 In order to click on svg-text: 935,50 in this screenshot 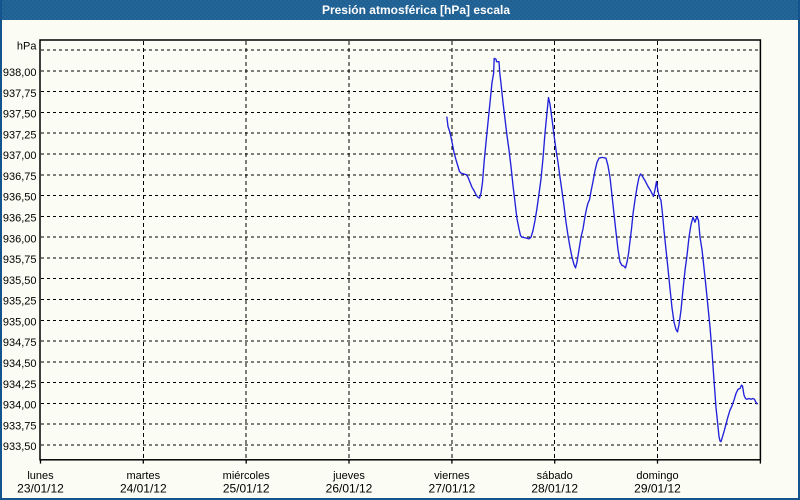, I will do `click(20, 281)`.